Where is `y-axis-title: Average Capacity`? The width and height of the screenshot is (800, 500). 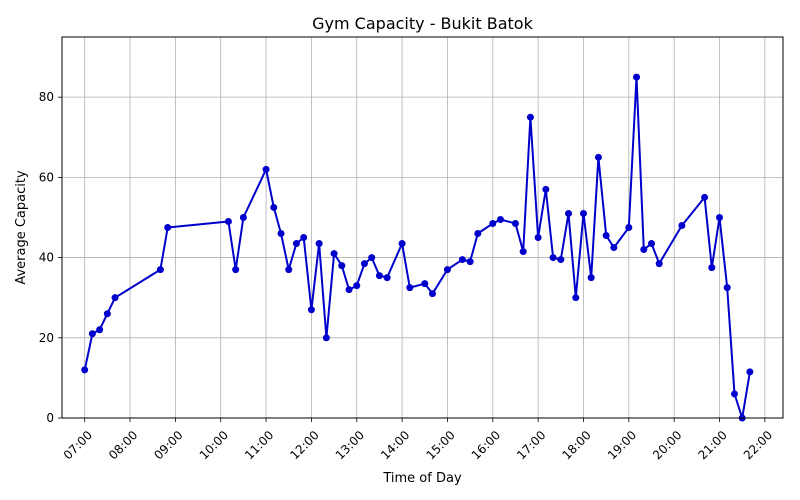 y-axis-title: Average Capacity is located at coordinates (21, 227).